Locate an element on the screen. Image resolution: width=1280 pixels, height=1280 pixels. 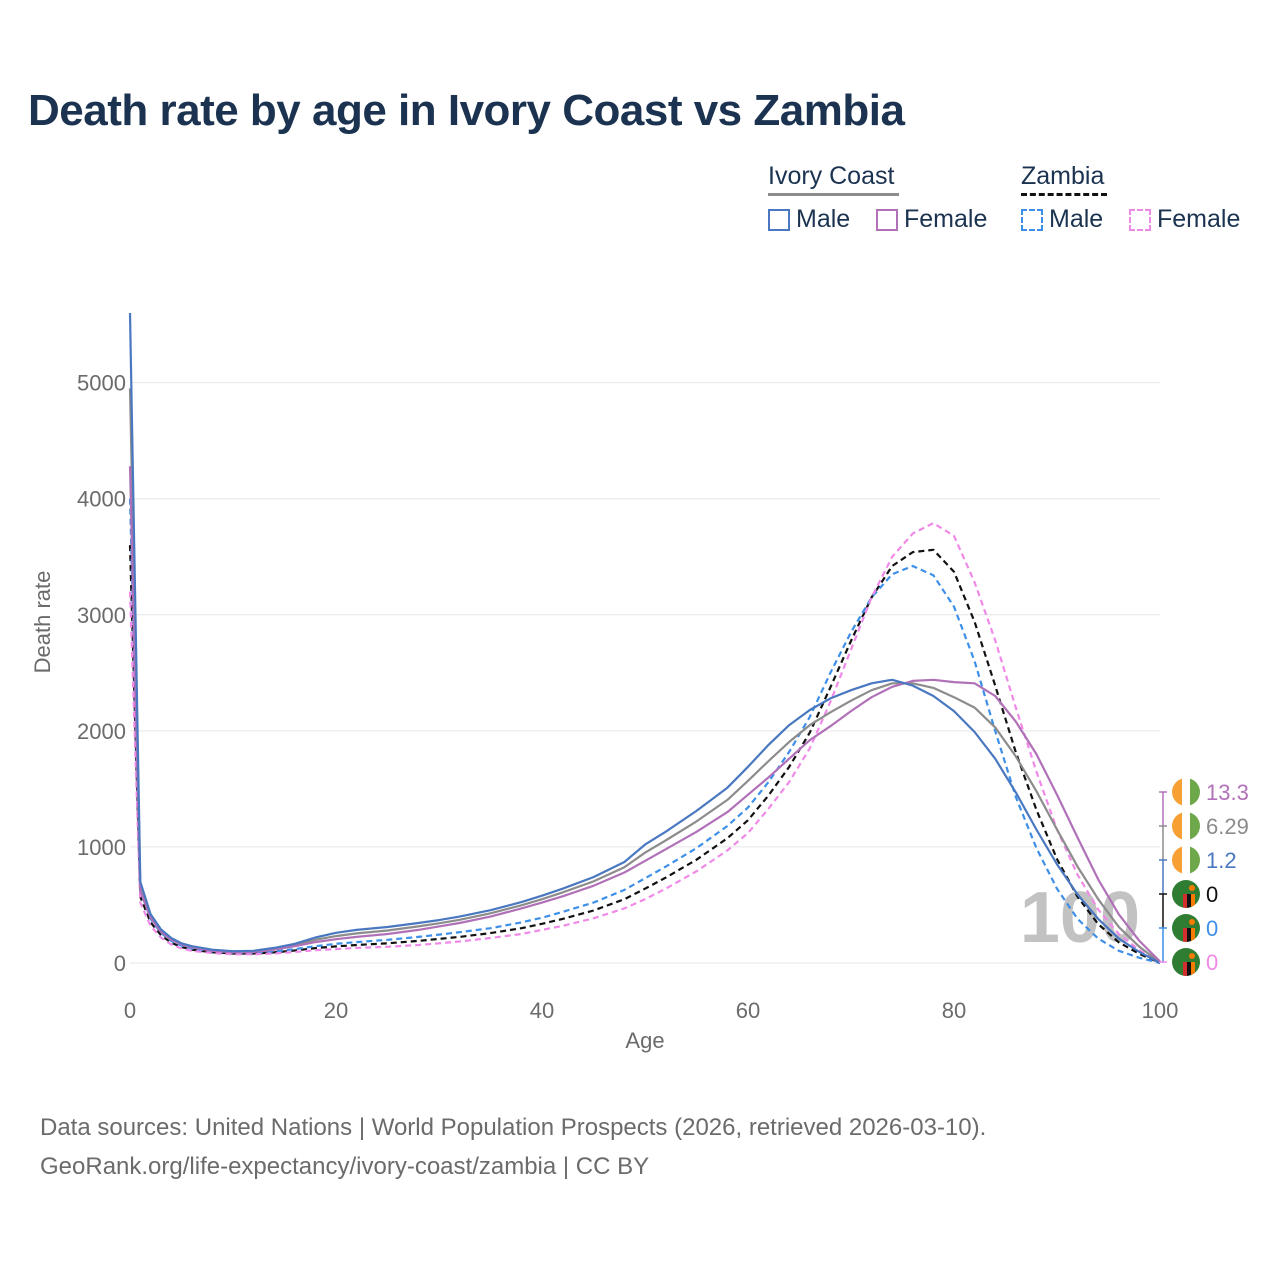
legend-label-zambia-female: Female is located at coordinates (1199, 219).